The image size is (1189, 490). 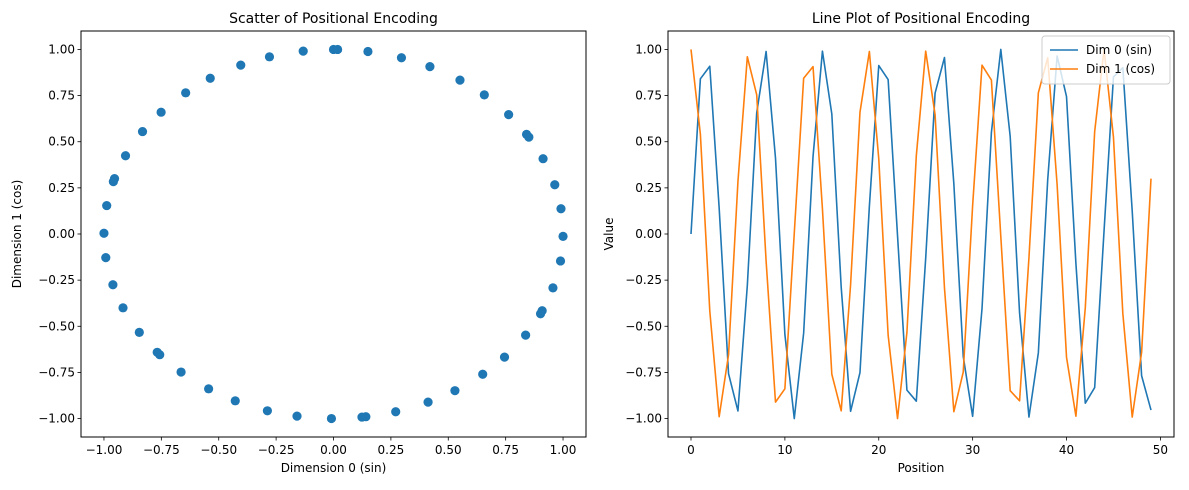 What do you see at coordinates (333, 450) in the screenshot?
I see `scatter-x-tick-label: 0.00` at bounding box center [333, 450].